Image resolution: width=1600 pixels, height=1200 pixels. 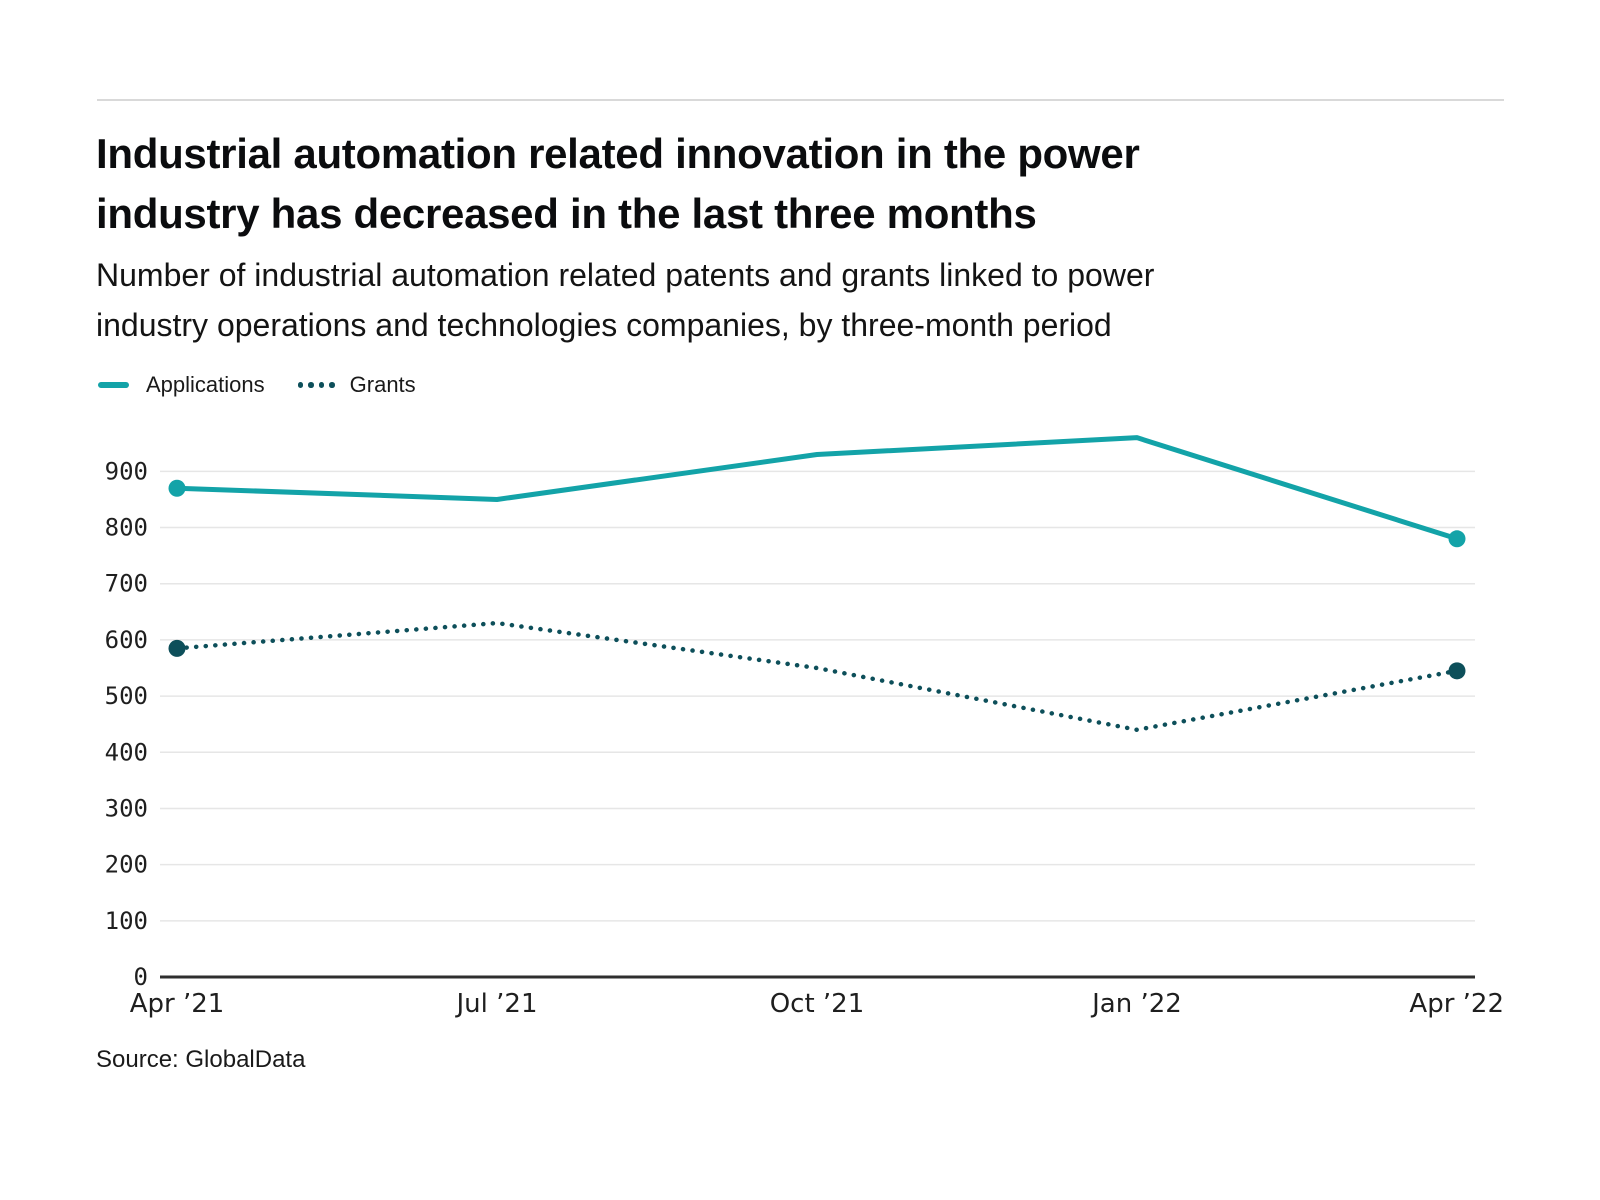 What do you see at coordinates (817, 676) in the screenshot?
I see `grants-line` at bounding box center [817, 676].